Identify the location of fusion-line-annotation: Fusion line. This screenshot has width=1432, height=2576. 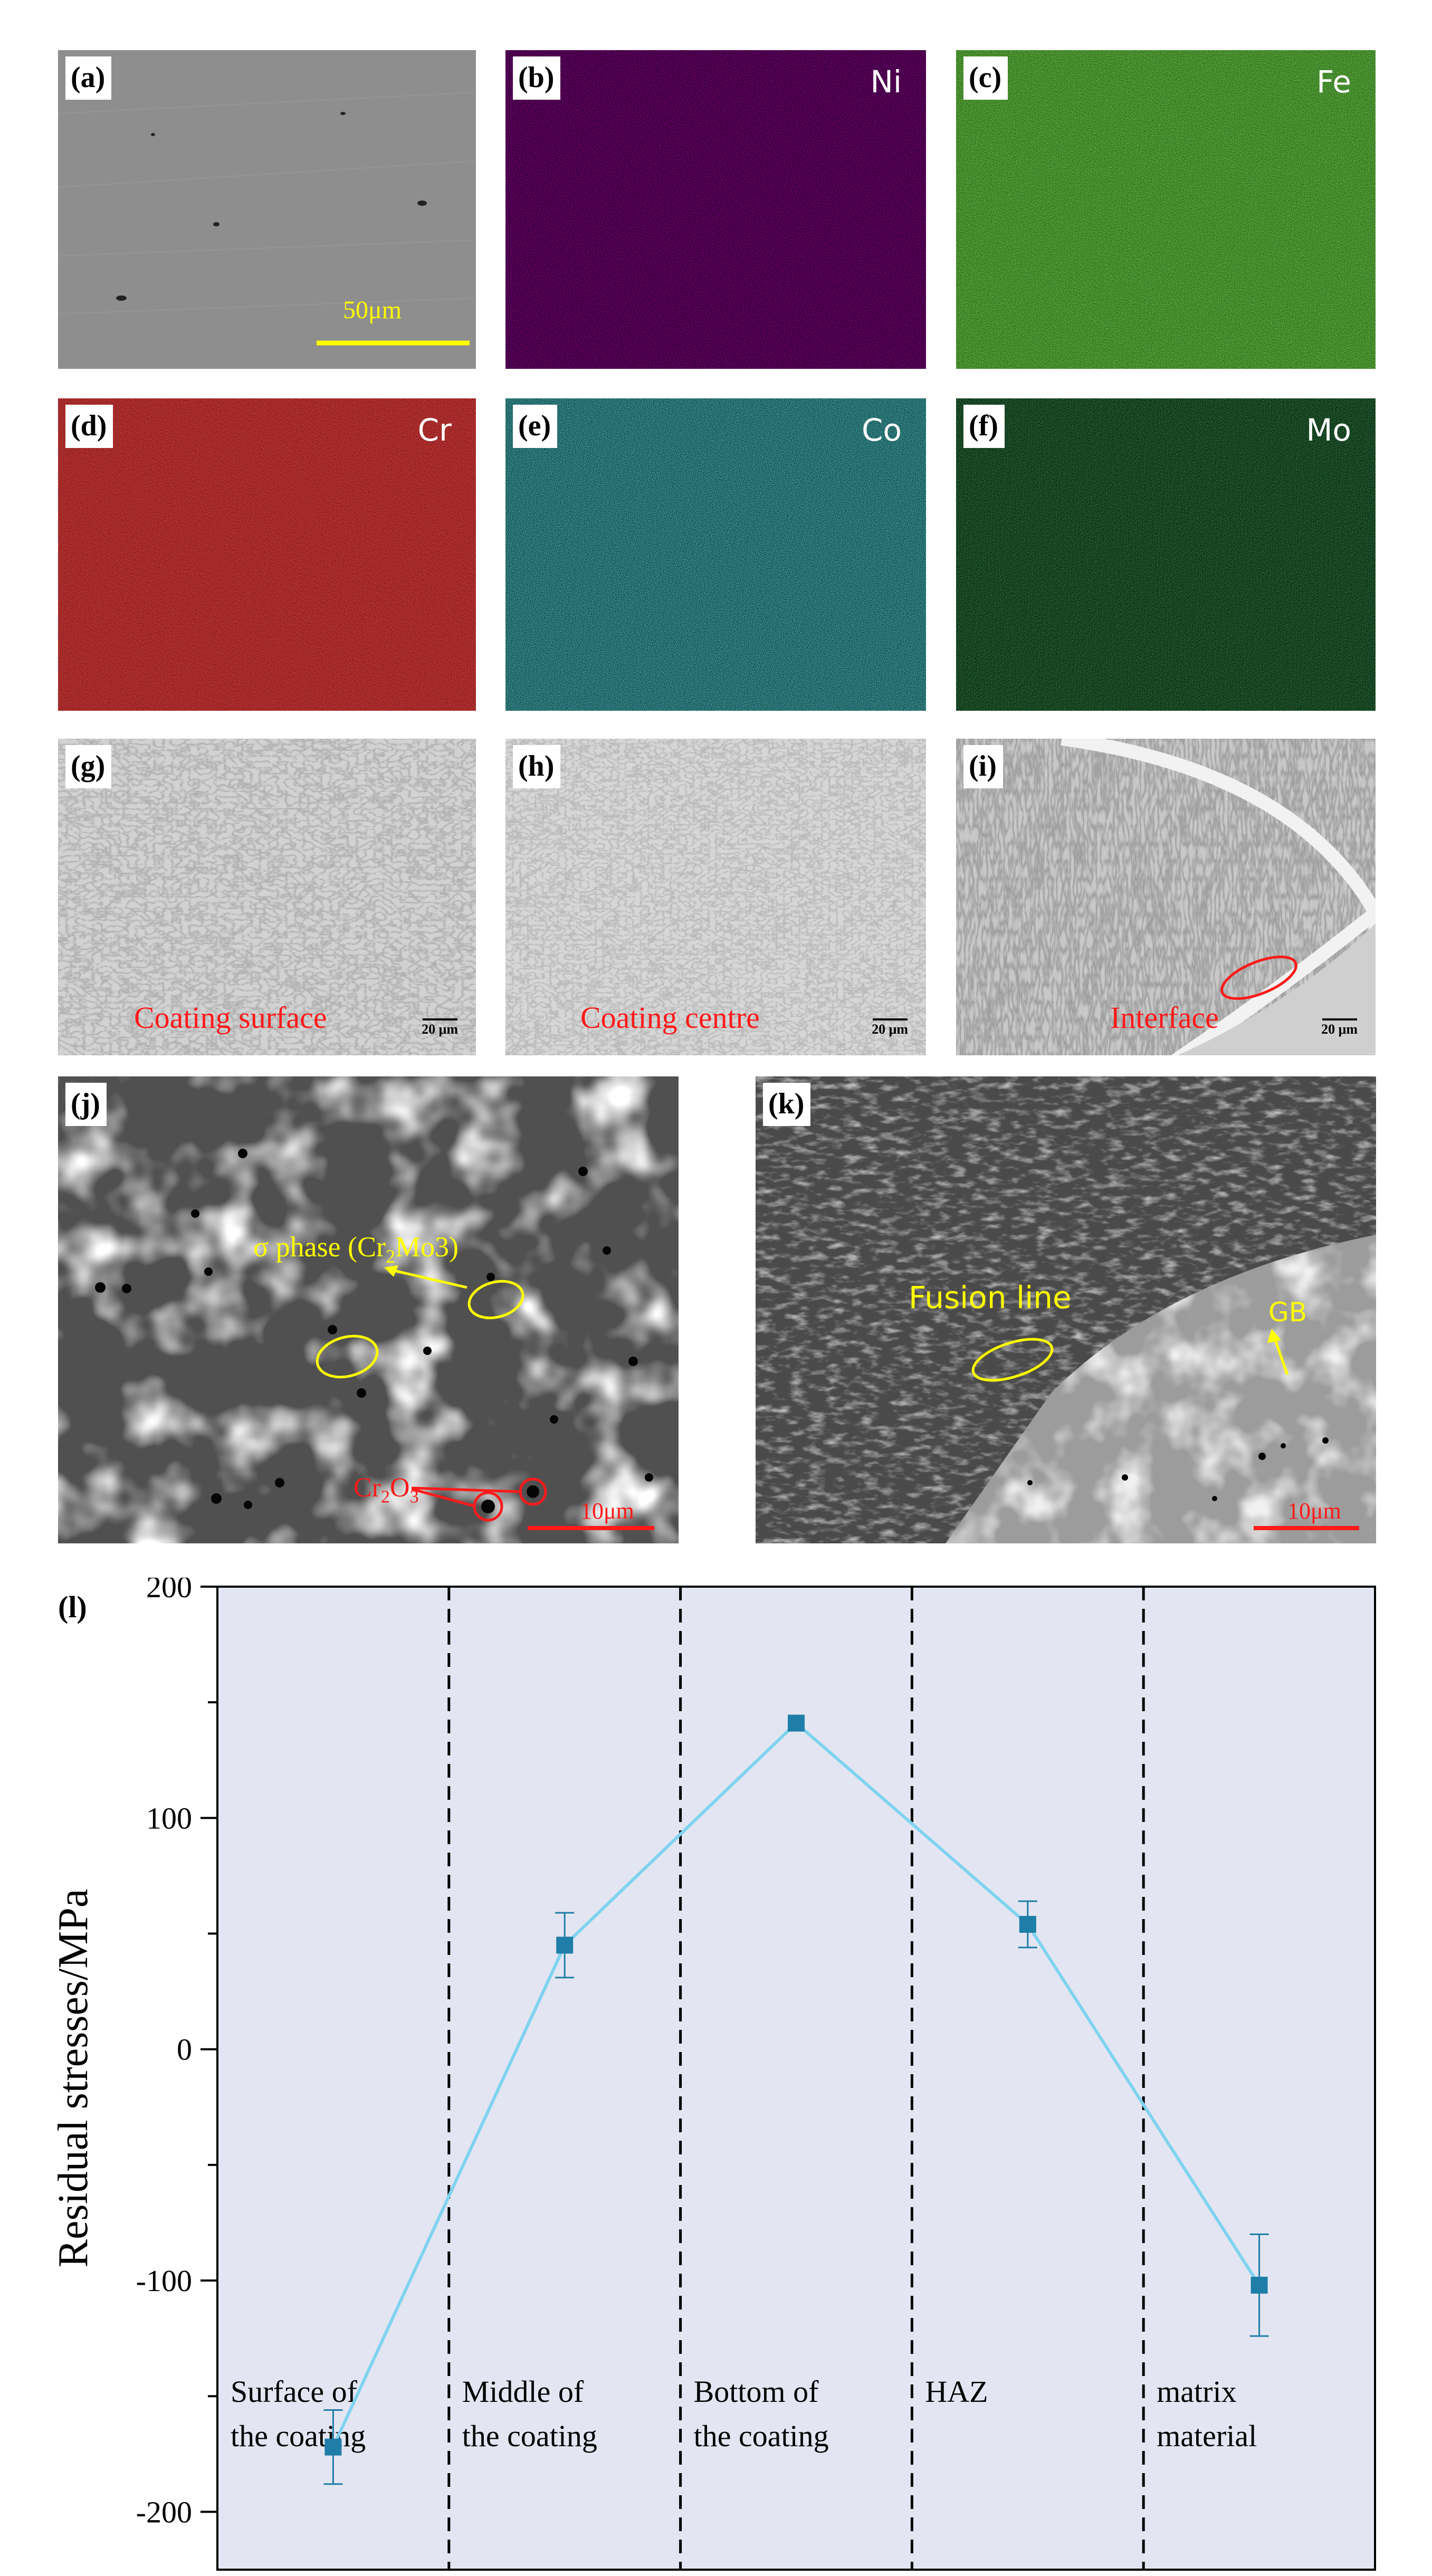
(990, 1297).